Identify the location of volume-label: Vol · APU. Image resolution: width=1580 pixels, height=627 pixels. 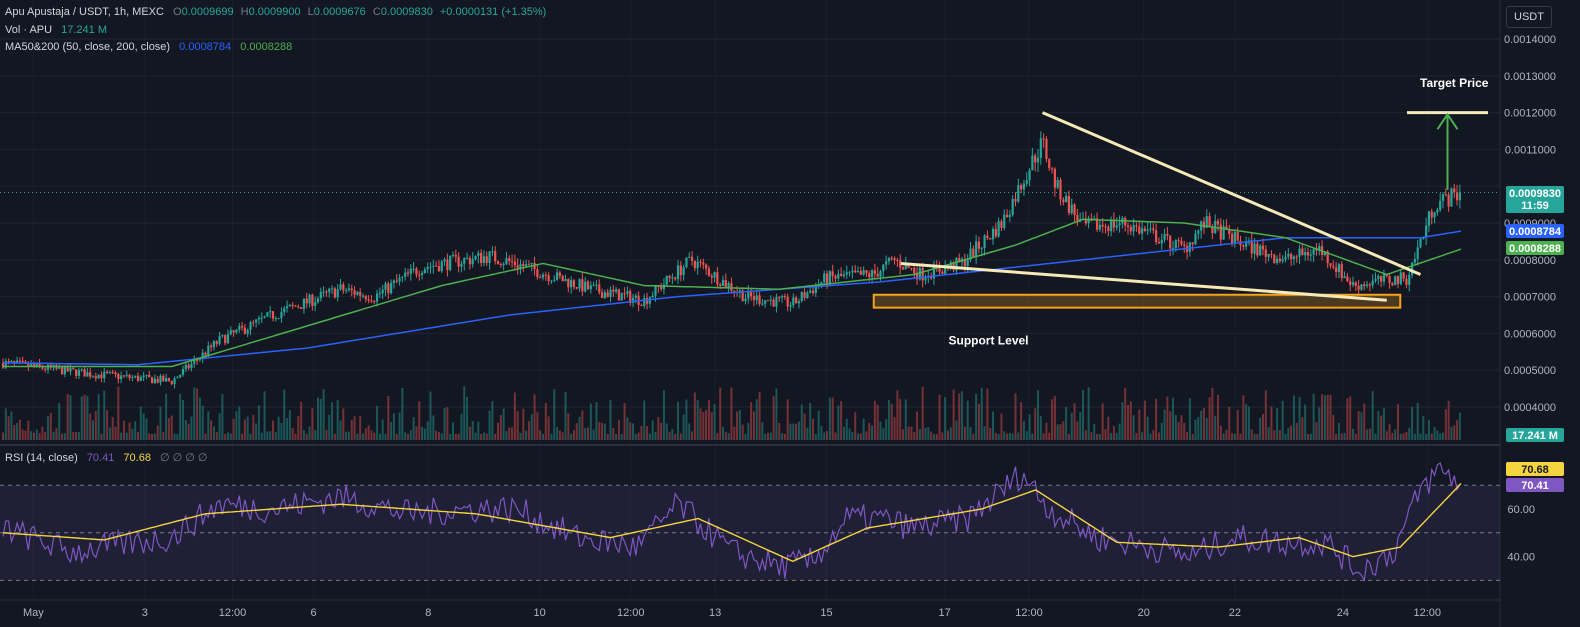
(29, 30).